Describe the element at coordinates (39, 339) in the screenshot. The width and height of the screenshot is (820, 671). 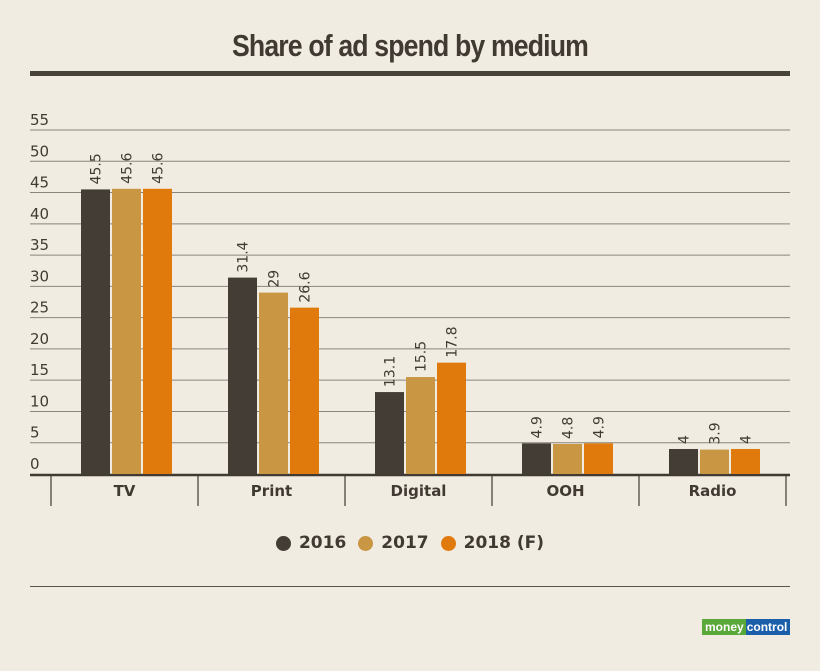
I see `y-tick-label: 20` at that location.